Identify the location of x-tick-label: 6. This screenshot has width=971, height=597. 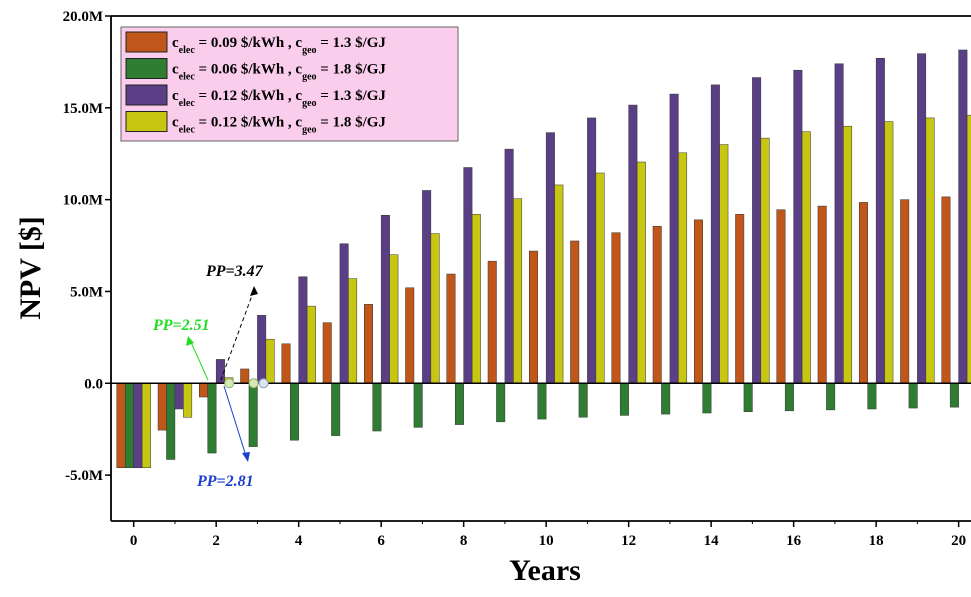
(381, 541).